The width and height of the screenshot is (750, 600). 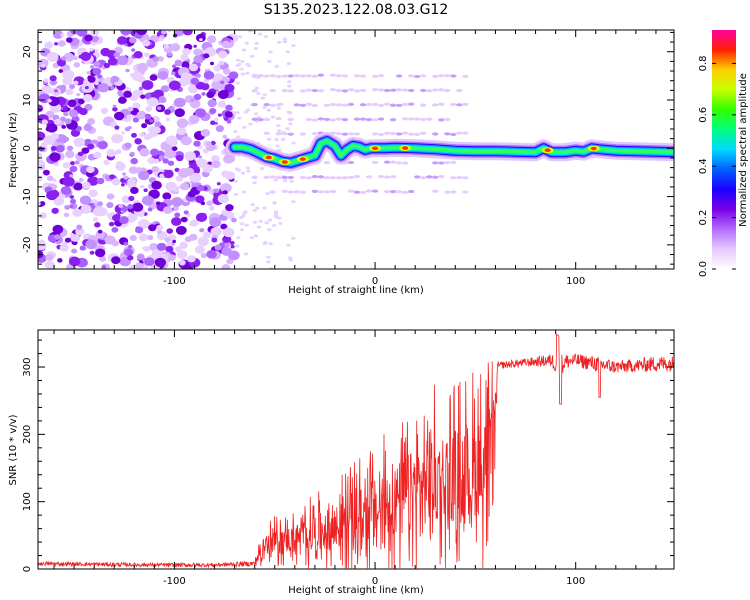 What do you see at coordinates (356, 590) in the screenshot?
I see `snr-xlabel: Height of straight line (km)` at bounding box center [356, 590].